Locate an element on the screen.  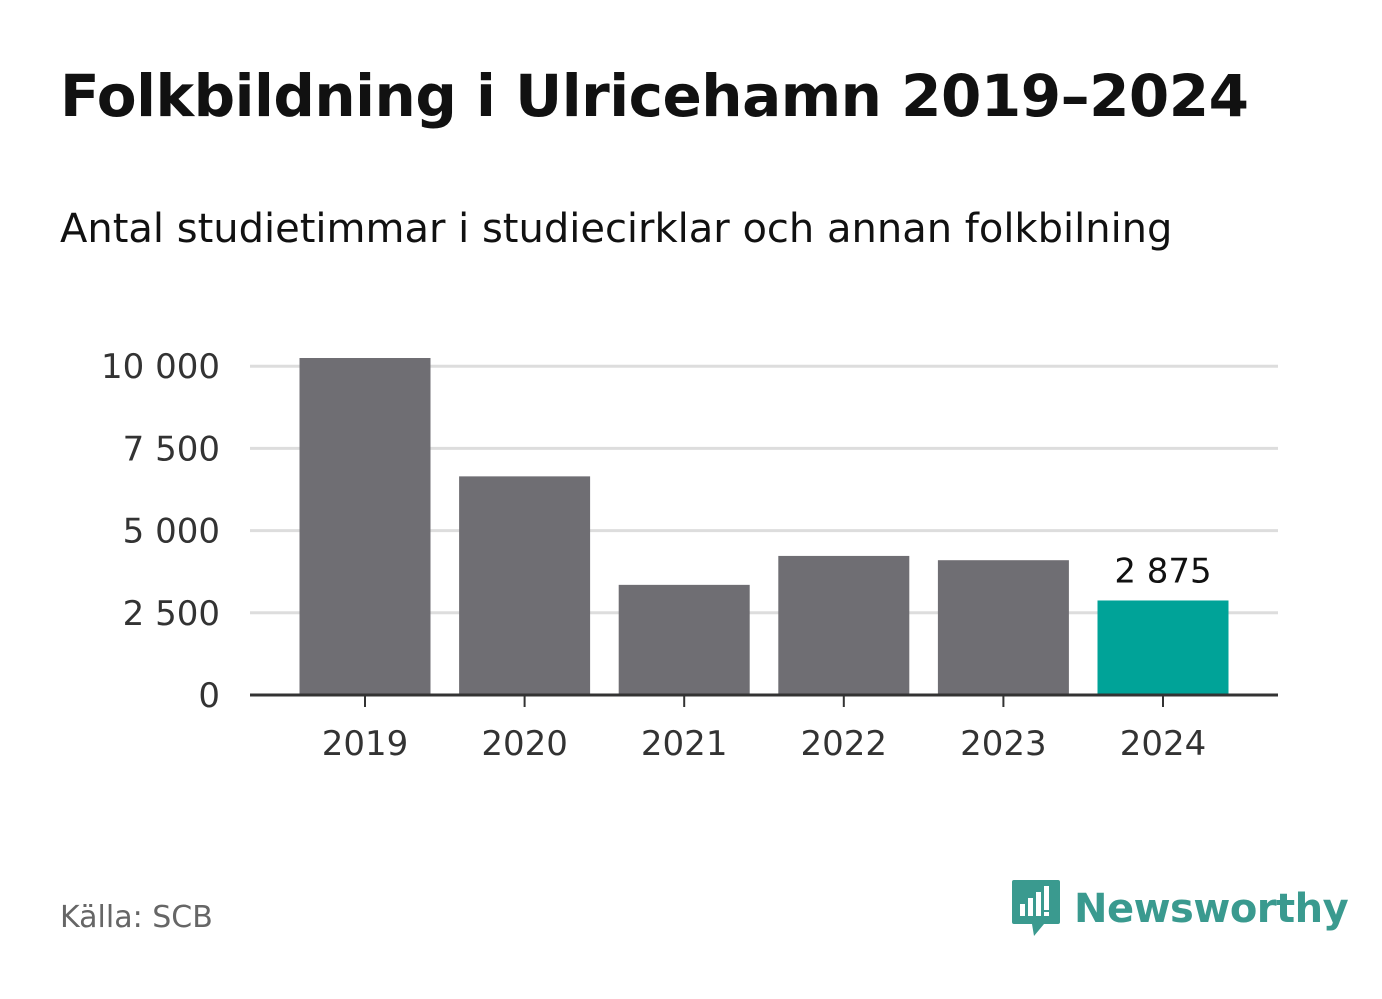
chart-title: Folkbildning i Ulricehamn 2019–2024 is located at coordinates (654, 96).